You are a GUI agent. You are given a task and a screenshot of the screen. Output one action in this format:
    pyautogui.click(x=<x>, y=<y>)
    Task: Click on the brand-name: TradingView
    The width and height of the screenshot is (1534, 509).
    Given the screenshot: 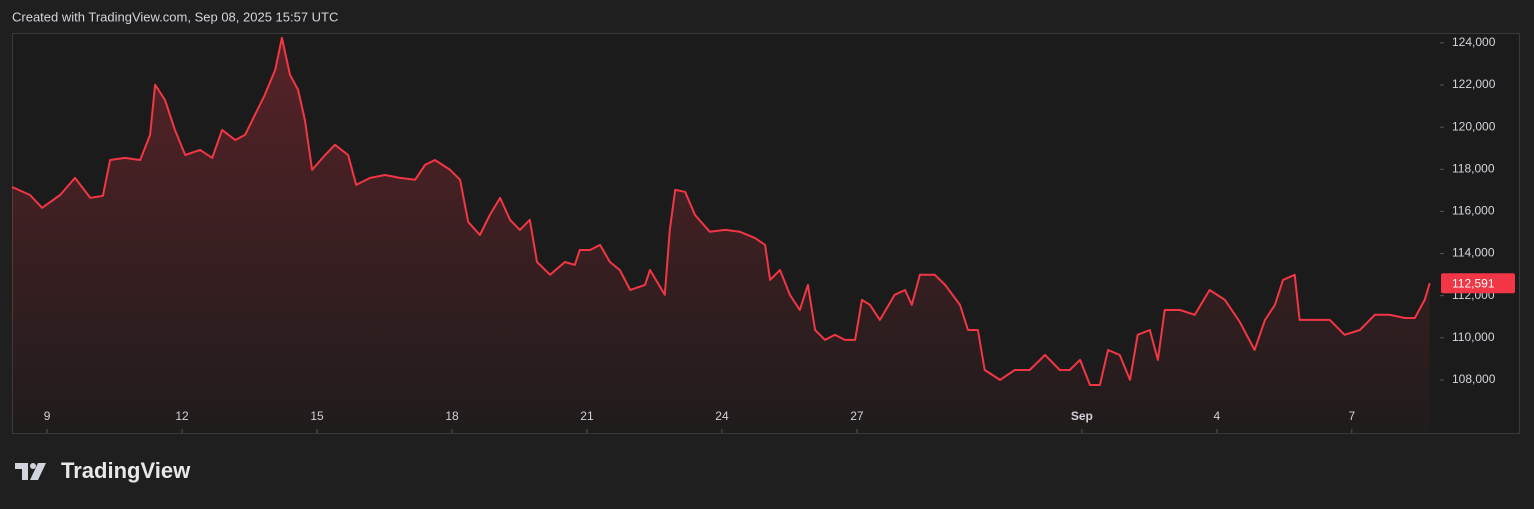 What is the action you would take?
    pyautogui.click(x=126, y=470)
    